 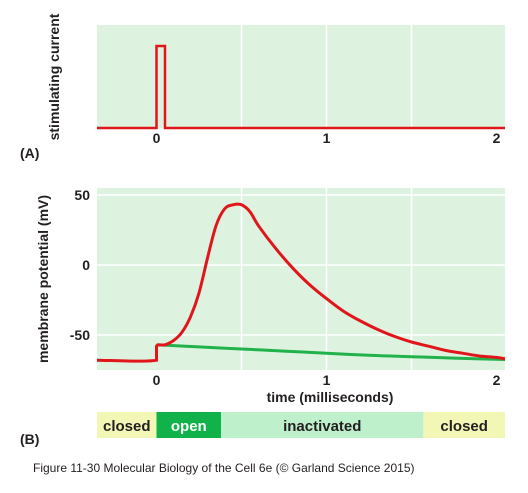 I want to click on panel-a-ylabel-line1: stimulating current, so click(x=54, y=76).